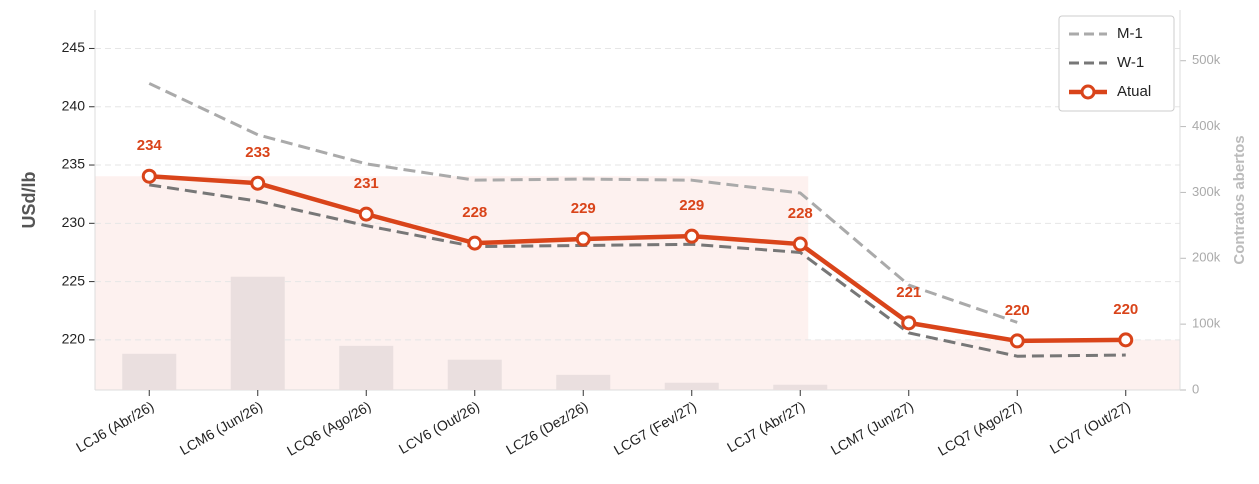 Image resolution: width=1259 pixels, height=484 pixels. I want to click on x-tick-label: LCM7 (Jun/27), so click(872, 428).